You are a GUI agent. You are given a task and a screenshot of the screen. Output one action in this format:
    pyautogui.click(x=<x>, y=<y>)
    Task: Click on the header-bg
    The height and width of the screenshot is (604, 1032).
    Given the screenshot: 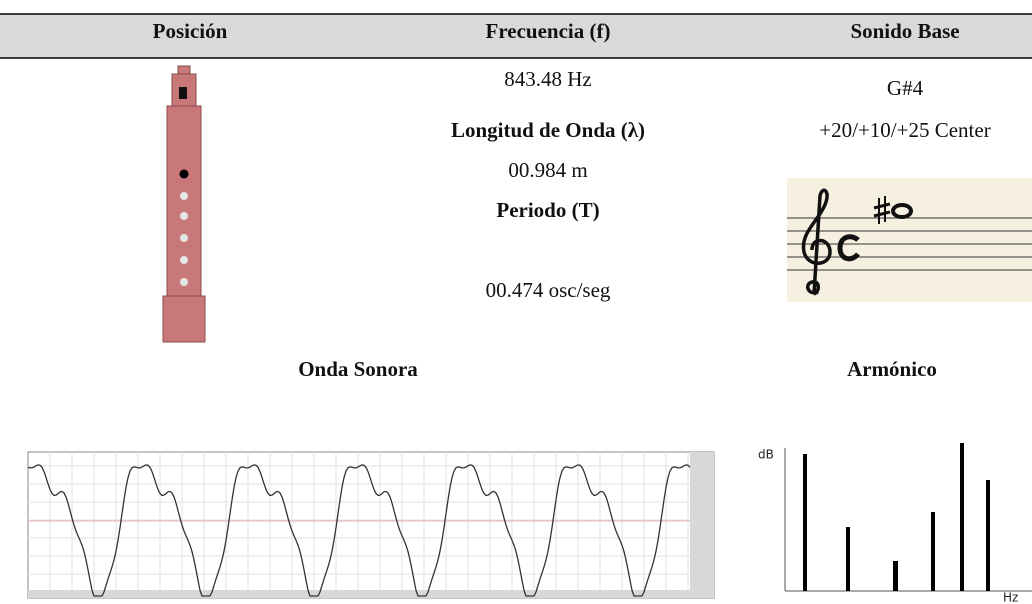 What is the action you would take?
    pyautogui.click(x=516, y=36)
    